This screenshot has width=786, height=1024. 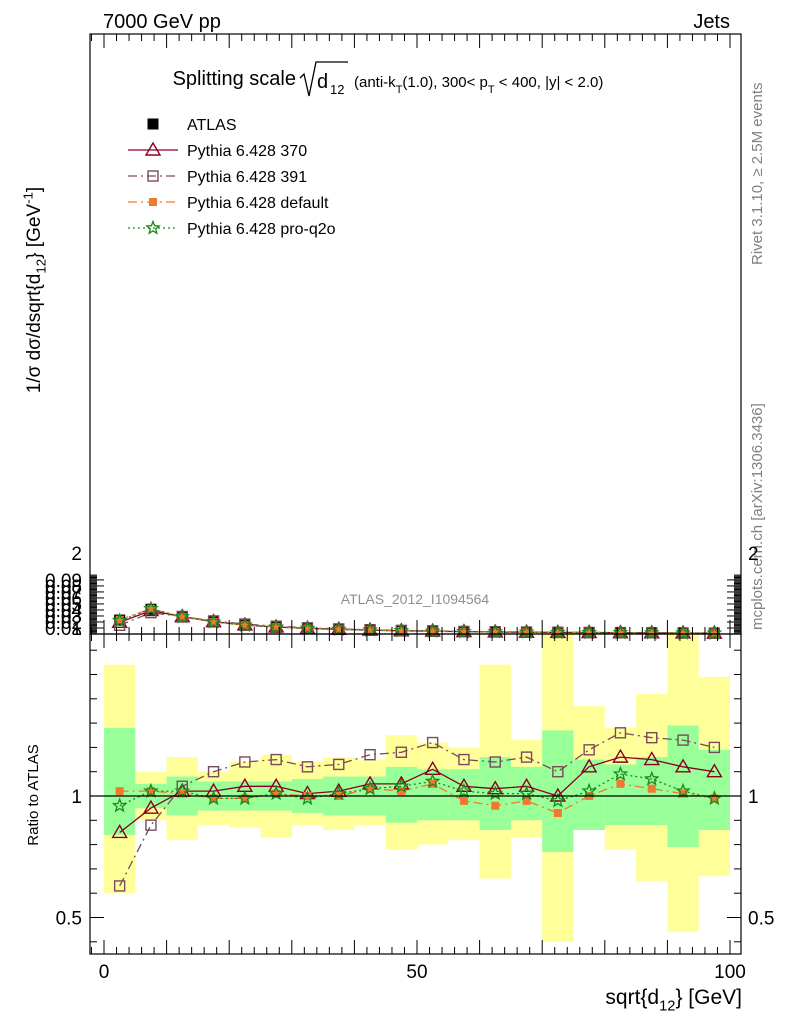 I want to click on legend-marker-atlas, so click(x=153, y=124).